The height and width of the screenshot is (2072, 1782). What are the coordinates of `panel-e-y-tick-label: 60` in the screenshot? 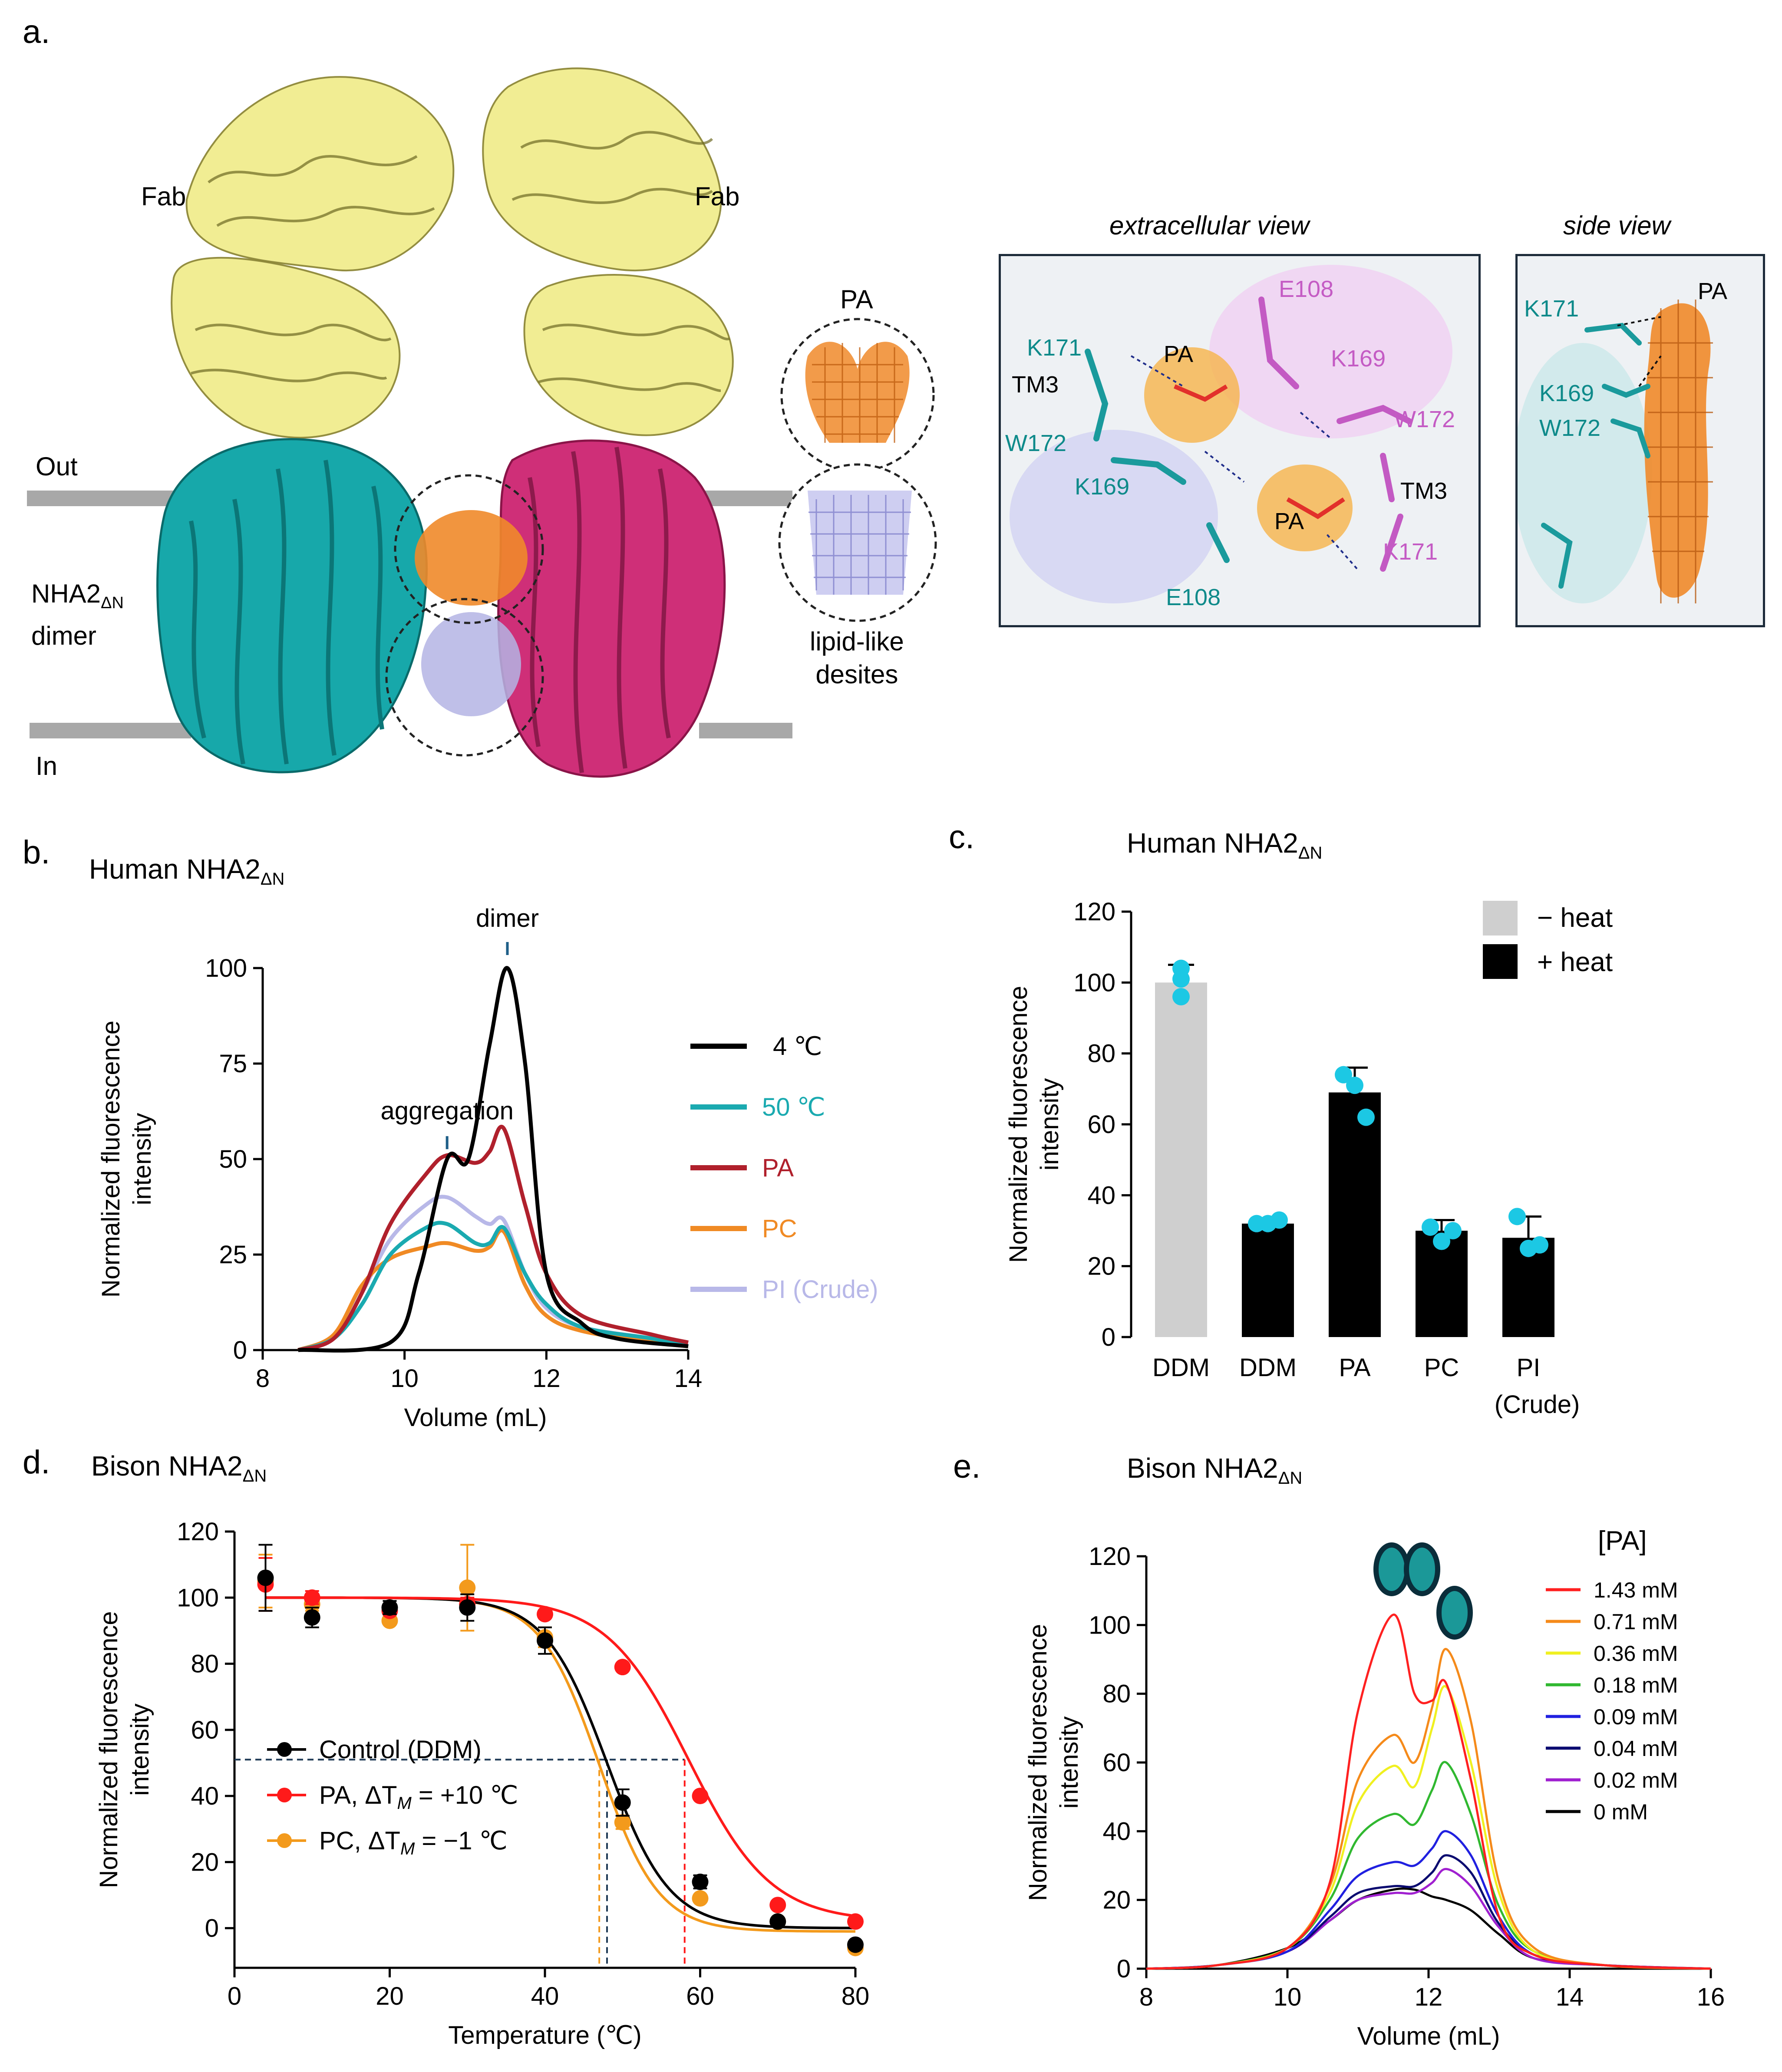 It's located at (1116, 1763).